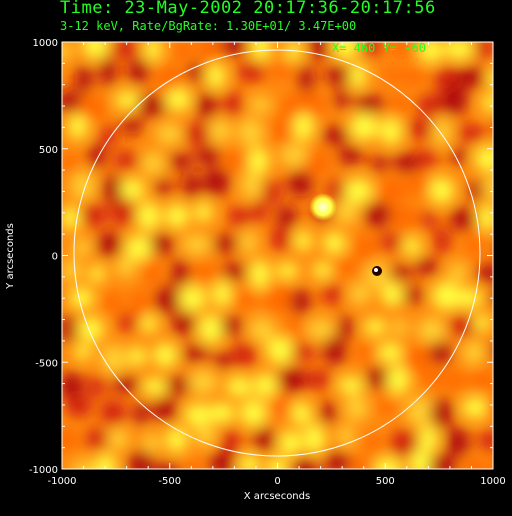 The image size is (512, 516). I want to click on x-tick-label: 500, so click(385, 481).